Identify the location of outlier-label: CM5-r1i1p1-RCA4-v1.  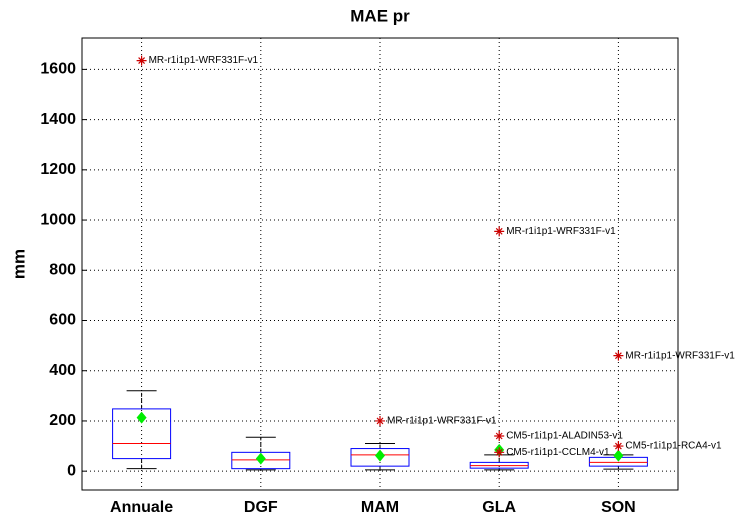
(673, 446).